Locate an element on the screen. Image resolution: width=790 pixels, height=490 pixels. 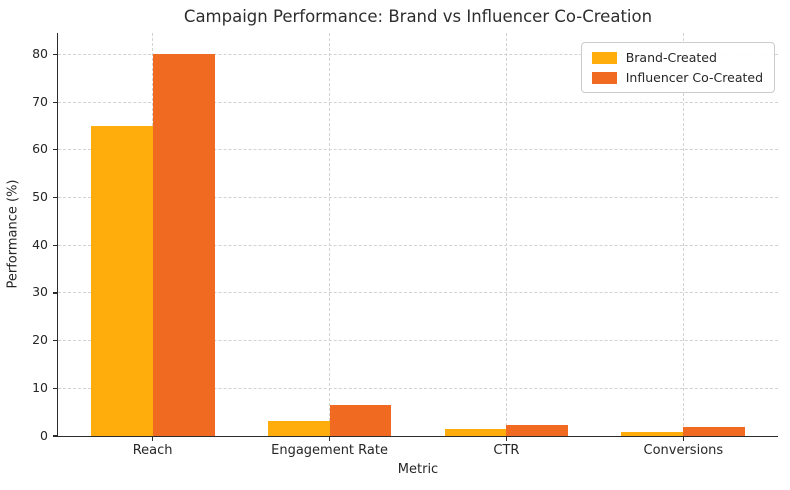
x-tick-label-reach: Reach is located at coordinates (152, 450).